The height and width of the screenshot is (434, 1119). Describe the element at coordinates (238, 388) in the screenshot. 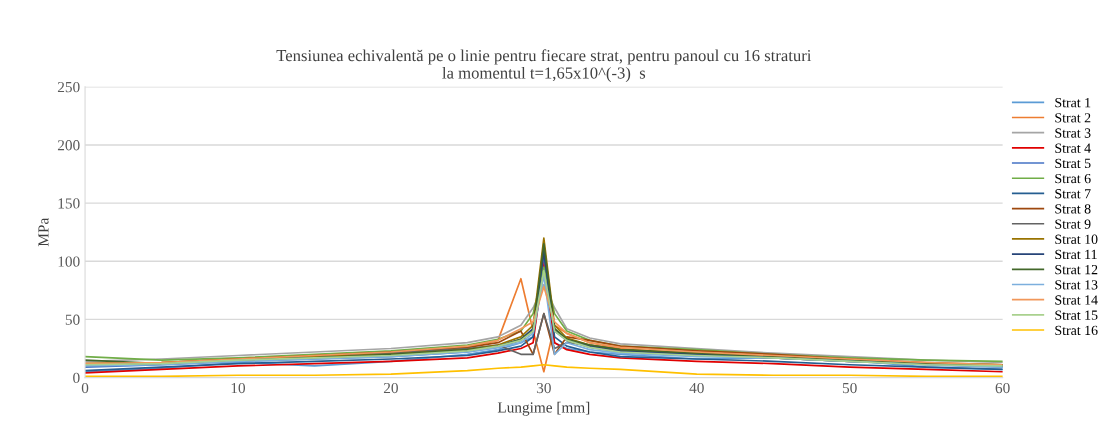

I see `x-tick-label: 10` at that location.